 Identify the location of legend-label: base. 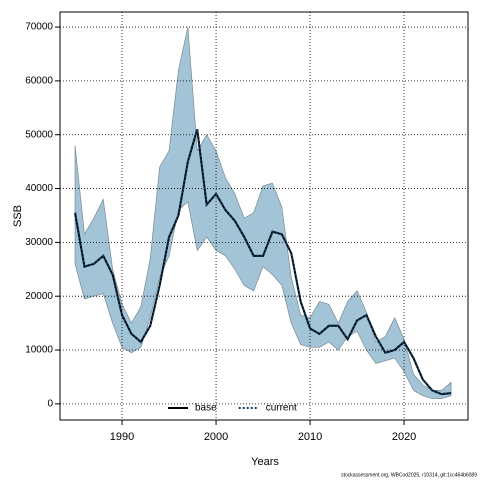
(206, 408).